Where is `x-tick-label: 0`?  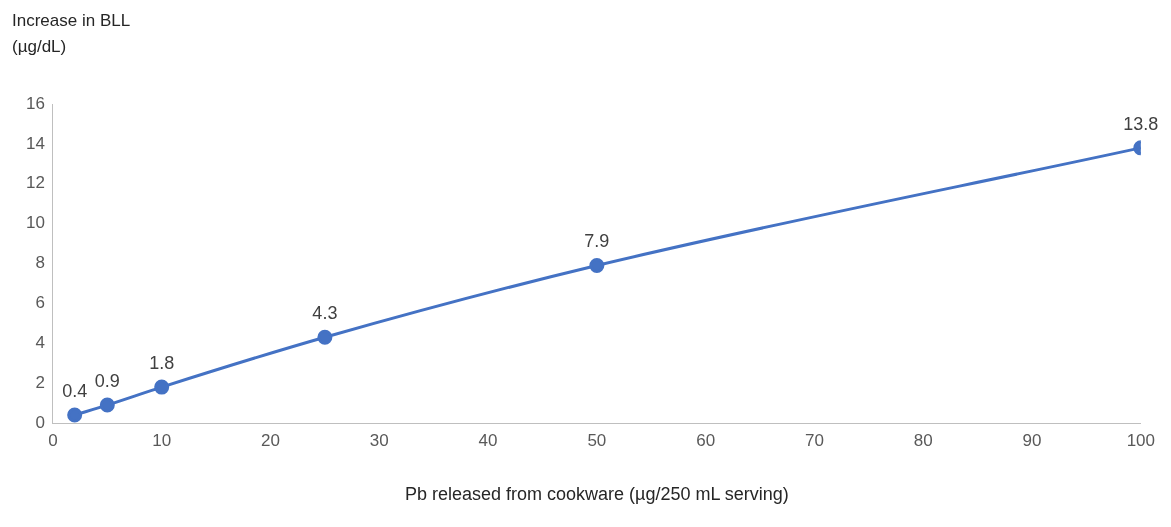 x-tick-label: 0 is located at coordinates (53, 440).